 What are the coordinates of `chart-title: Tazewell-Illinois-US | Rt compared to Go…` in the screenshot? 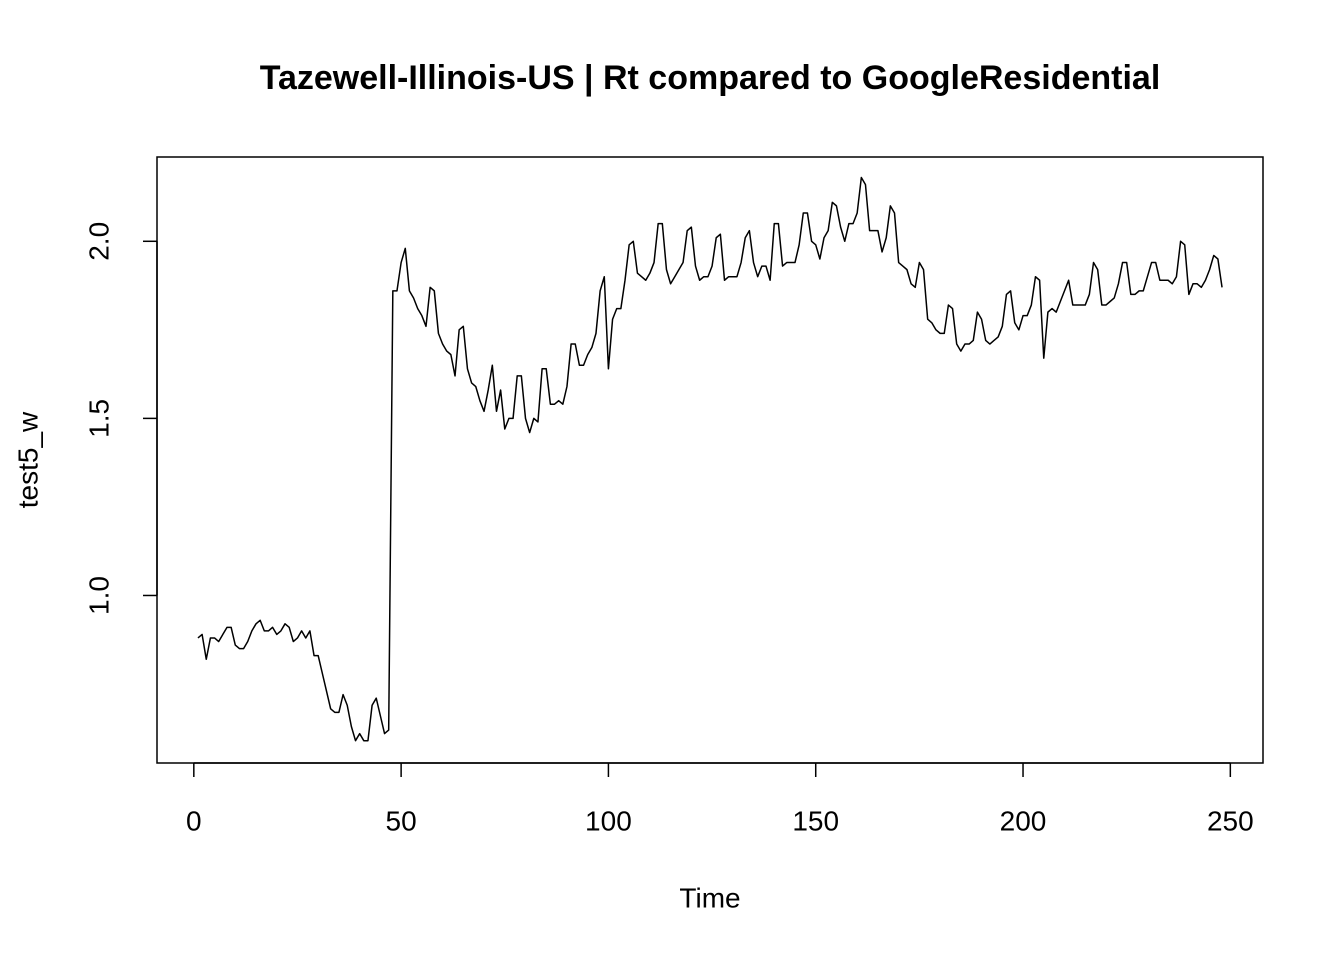 It's located at (710, 78).